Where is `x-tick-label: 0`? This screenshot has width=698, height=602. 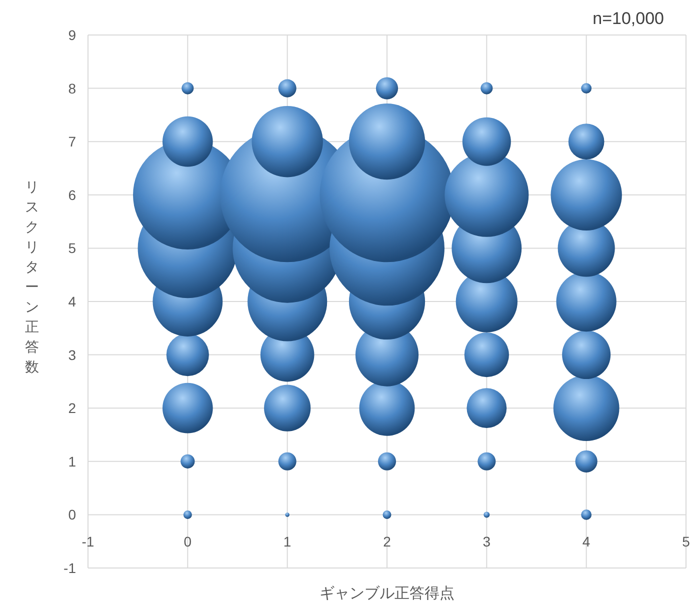
x-tick-label: 0 is located at coordinates (188, 542).